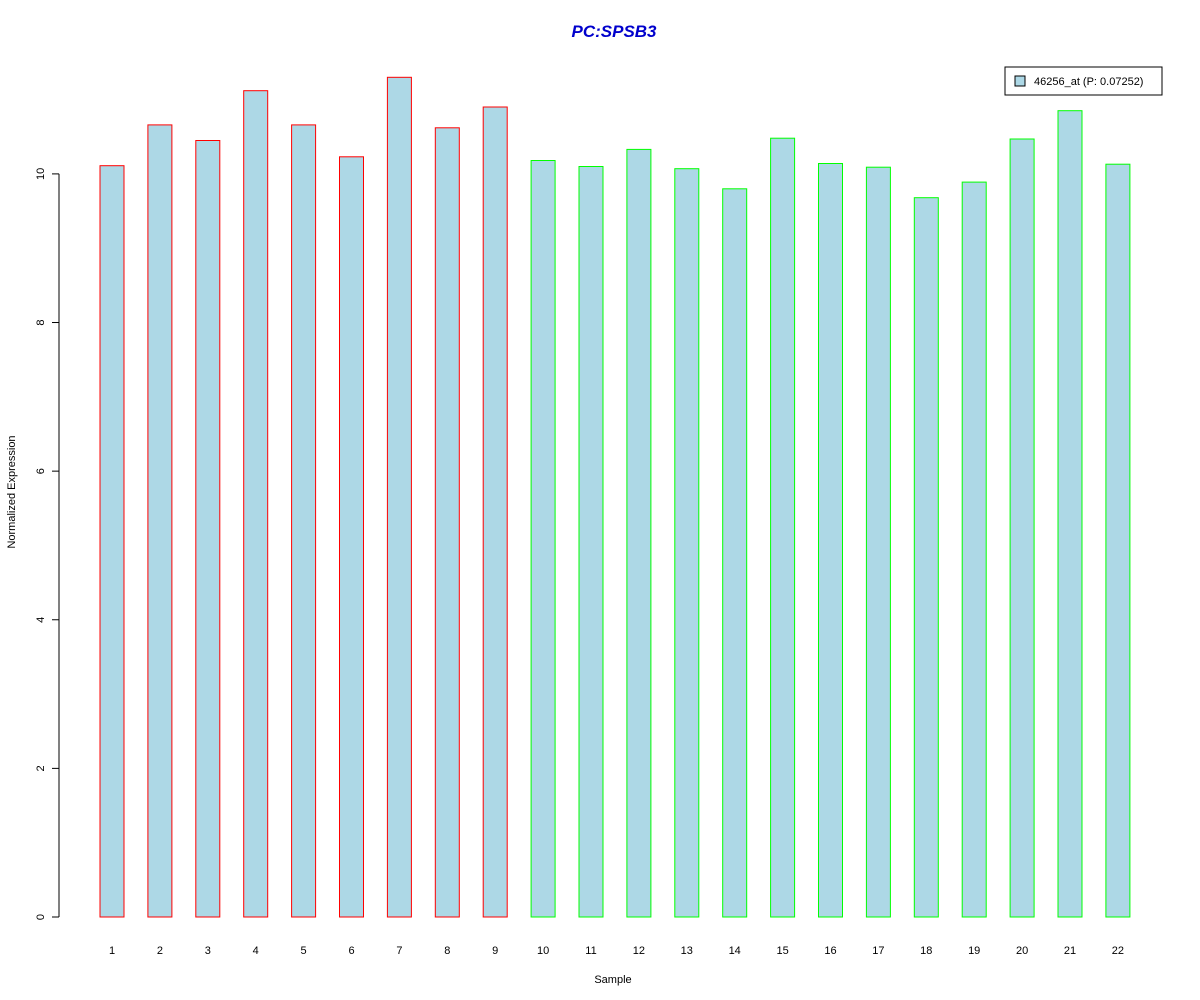 The width and height of the screenshot is (1200, 1000). Describe the element at coordinates (399, 951) in the screenshot. I see `x-tick-label: 7` at that location.